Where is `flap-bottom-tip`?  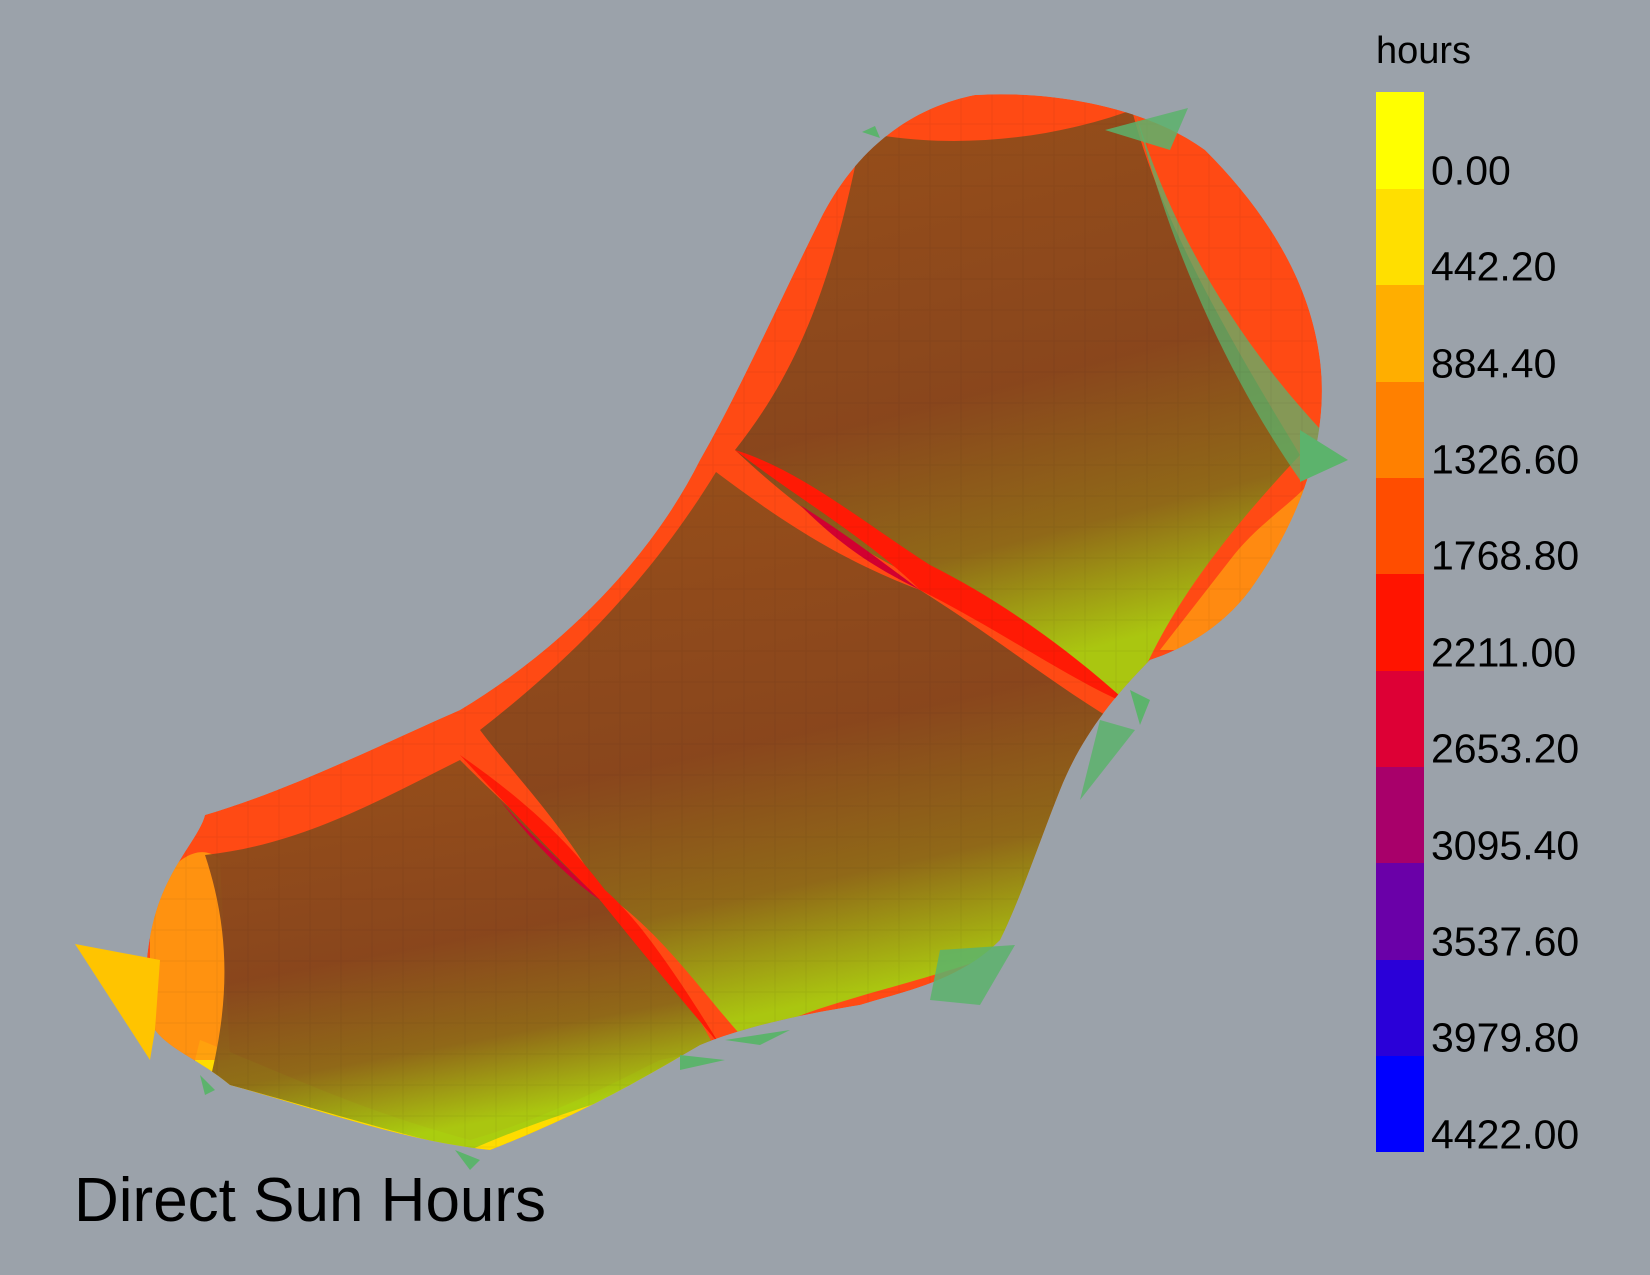
flap-bottom-tip is located at coordinates (467, 1160).